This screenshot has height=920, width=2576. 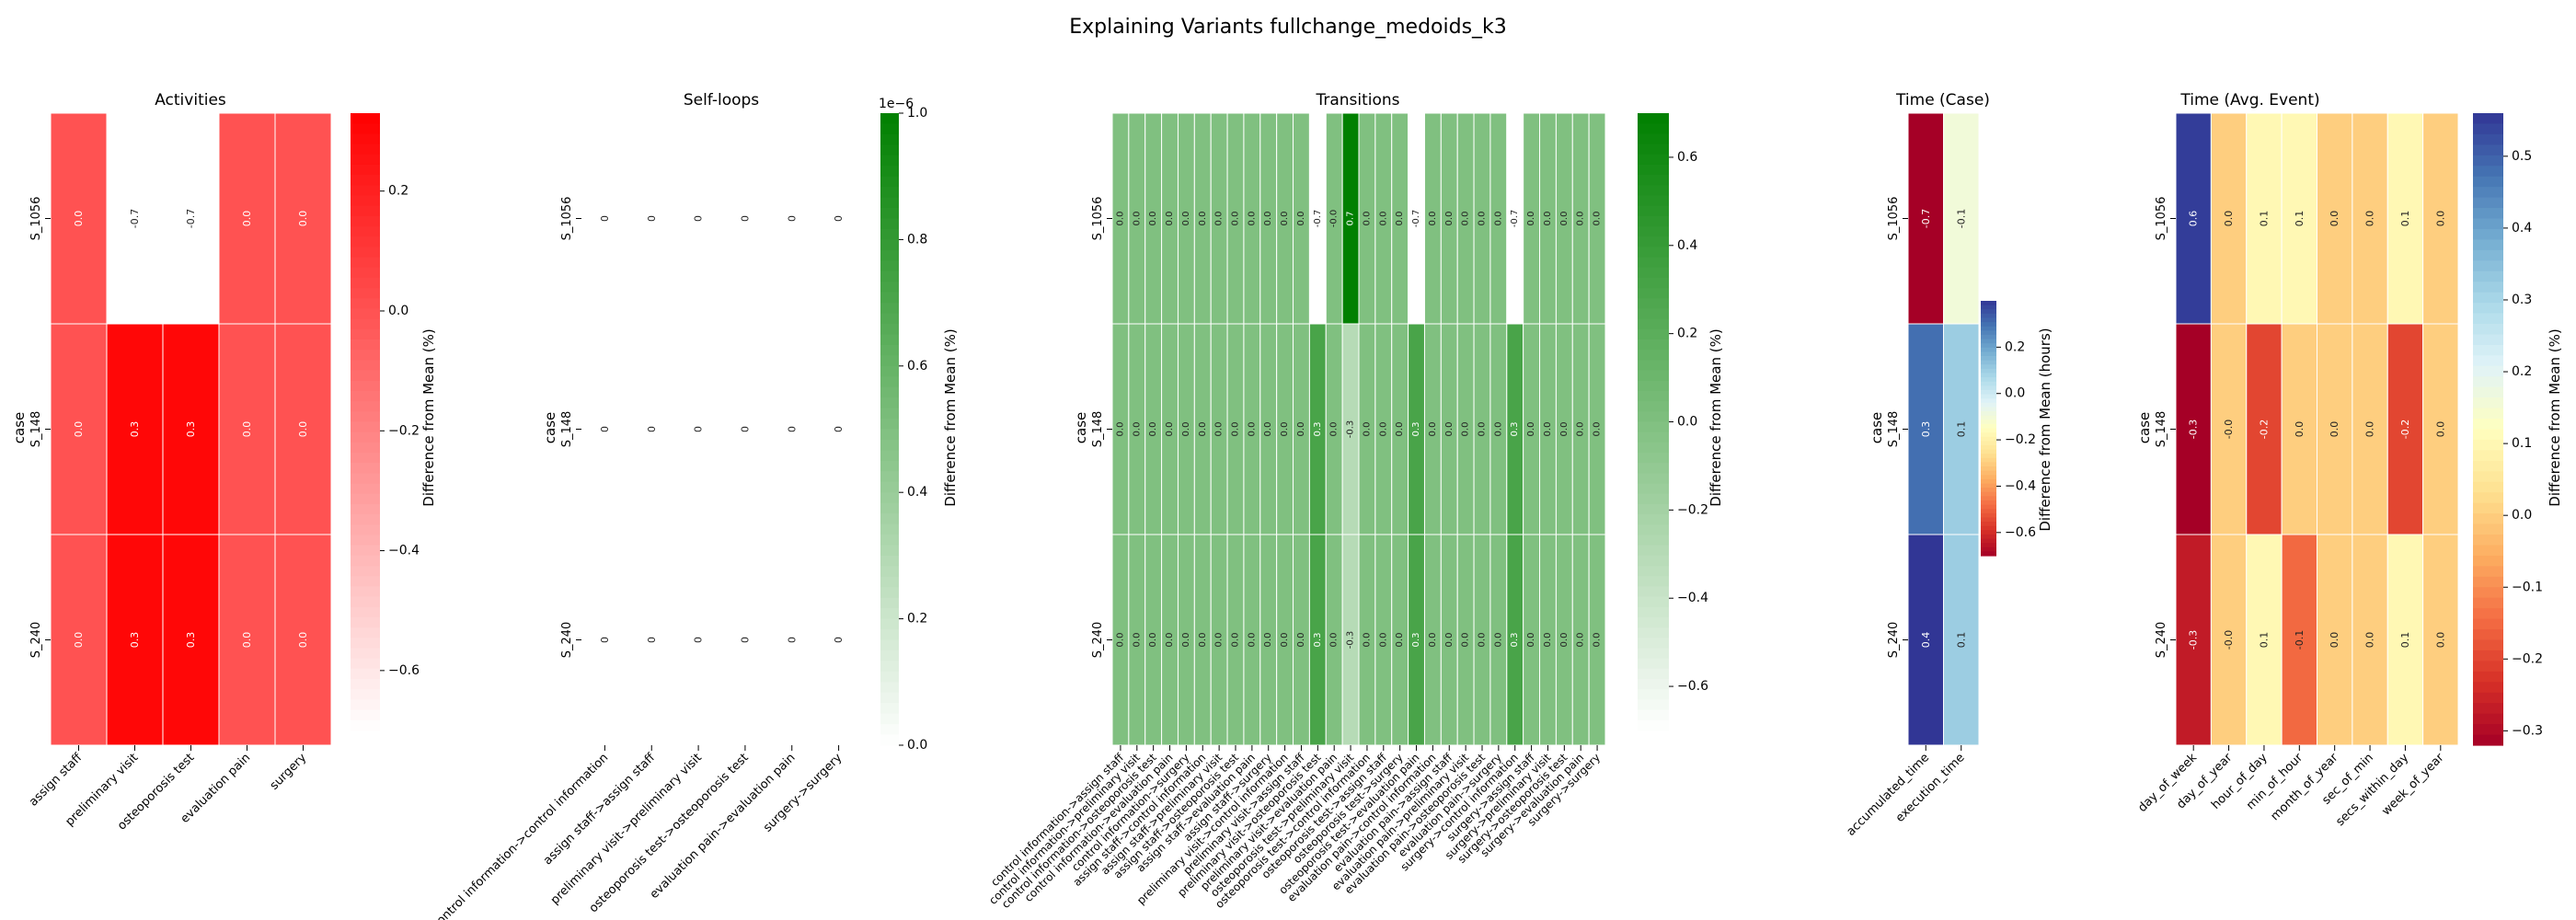 What do you see at coordinates (190, 100) in the screenshot?
I see `panel-title-activities: Activities` at bounding box center [190, 100].